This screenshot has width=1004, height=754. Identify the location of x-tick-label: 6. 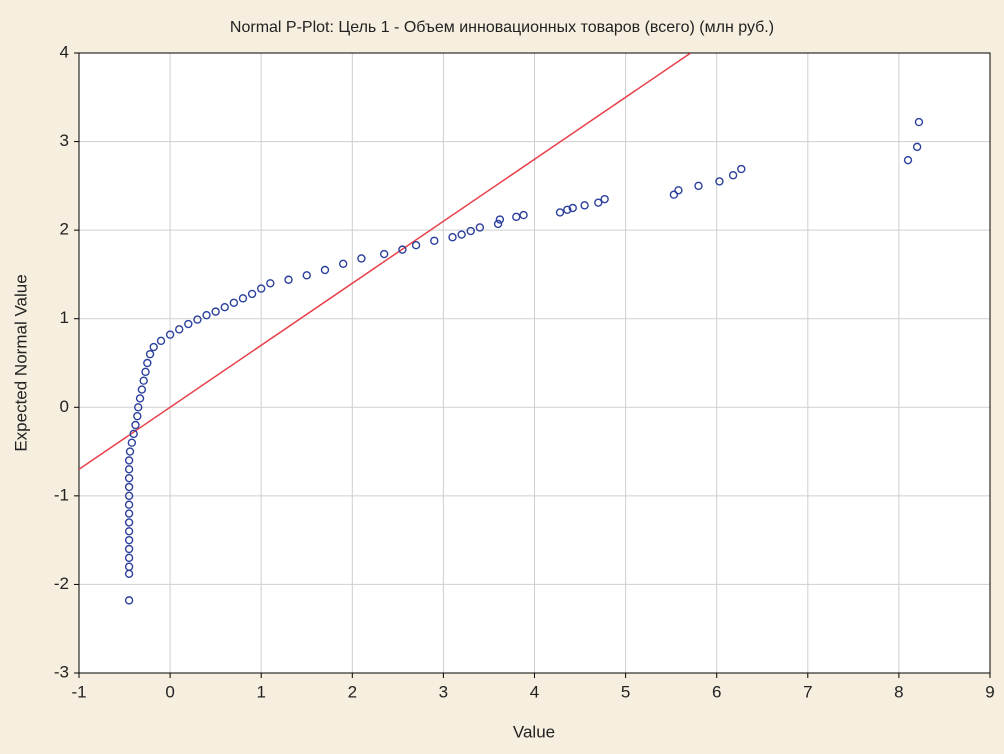
(716, 691).